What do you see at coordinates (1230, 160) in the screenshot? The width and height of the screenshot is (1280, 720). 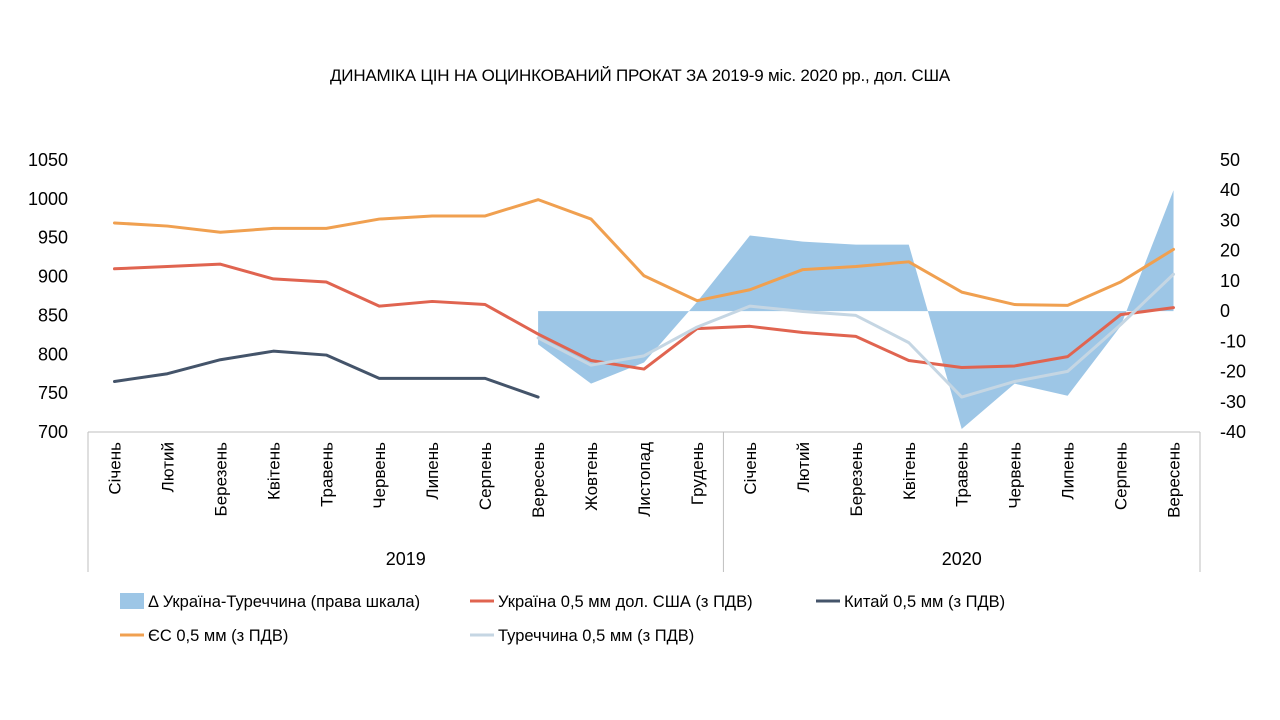 I see `right-tick-label: 50` at bounding box center [1230, 160].